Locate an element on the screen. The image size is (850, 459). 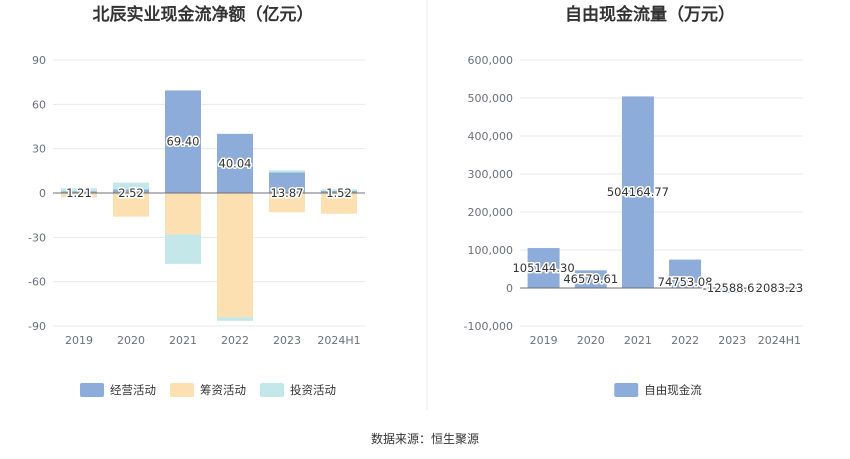
chart1-data-label: 13.87 is located at coordinates (287, 193).